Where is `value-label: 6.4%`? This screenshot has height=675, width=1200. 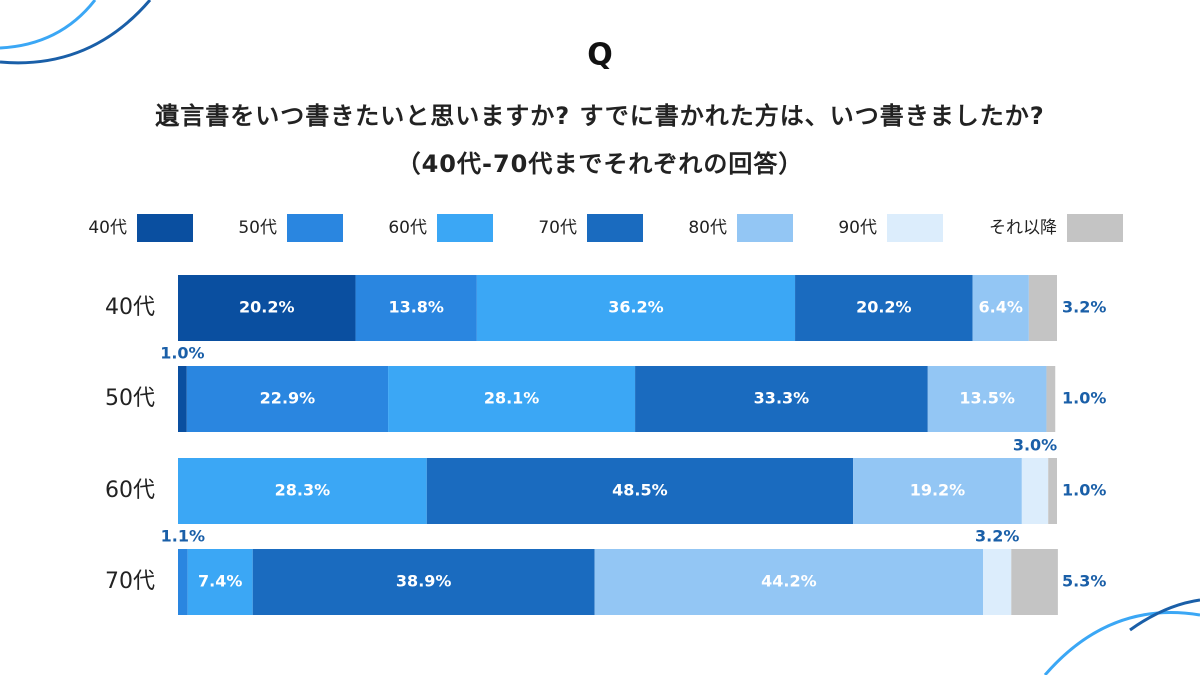 value-label: 6.4% is located at coordinates (1001, 307).